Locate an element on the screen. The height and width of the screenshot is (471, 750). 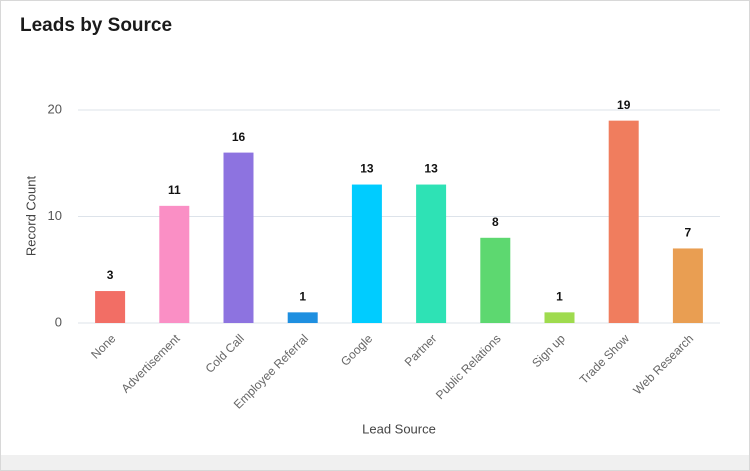
chart-title: Leads by Source is located at coordinates (96, 25).